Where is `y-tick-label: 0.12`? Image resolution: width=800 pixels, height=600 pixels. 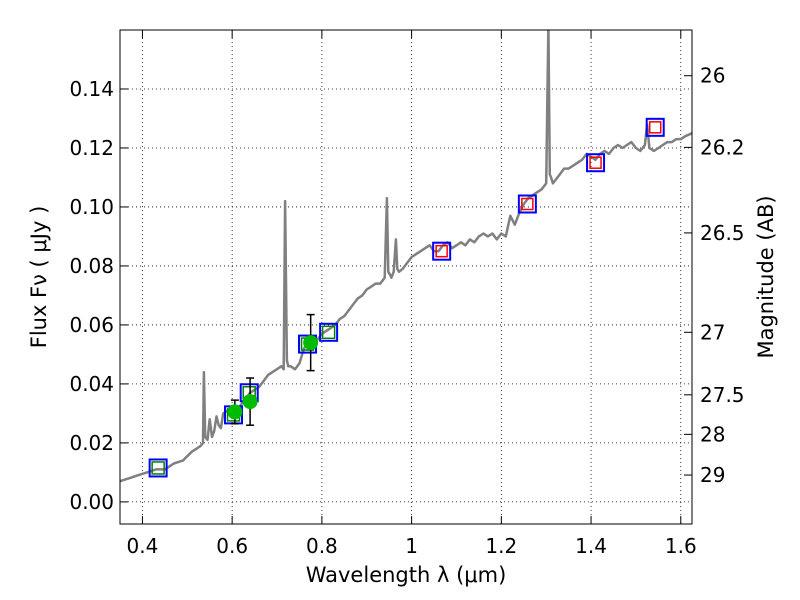
y-tick-label: 0.12 is located at coordinates (91, 148).